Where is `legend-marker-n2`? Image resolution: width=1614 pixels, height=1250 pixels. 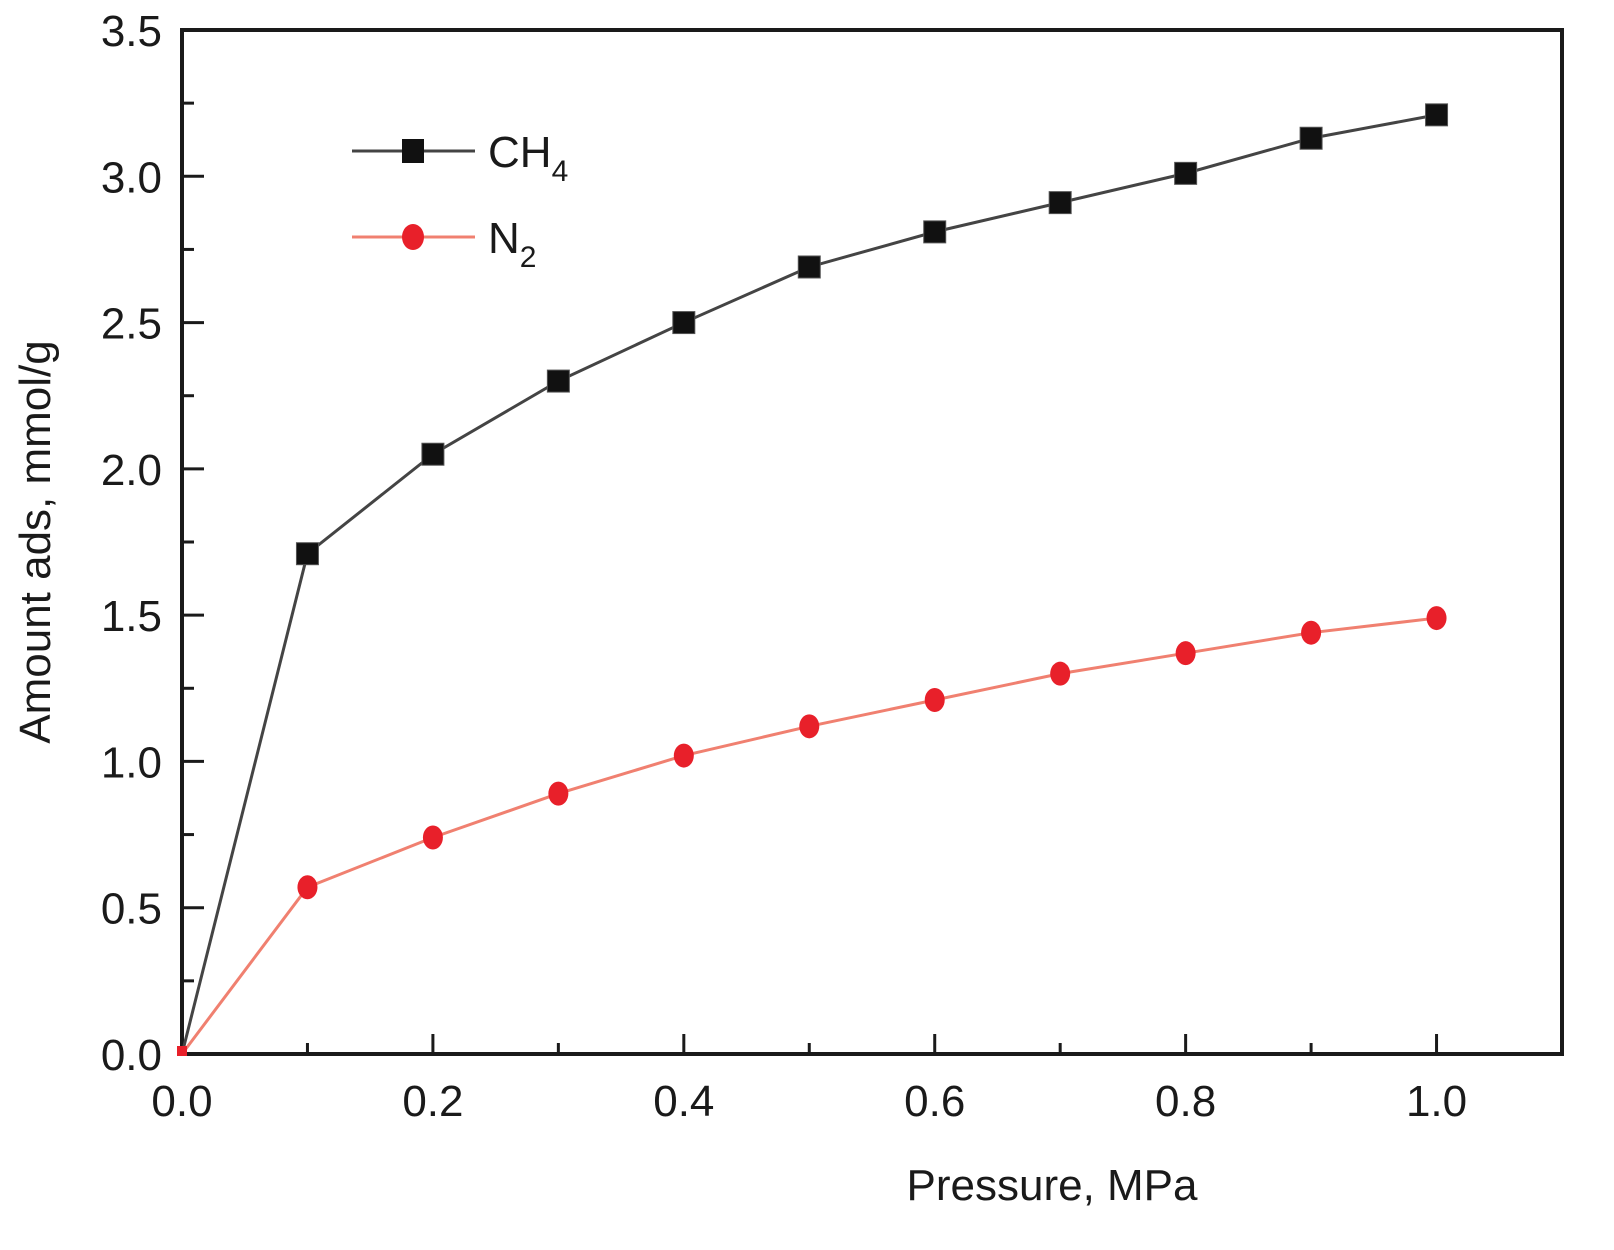 legend-marker-n2 is located at coordinates (413, 237).